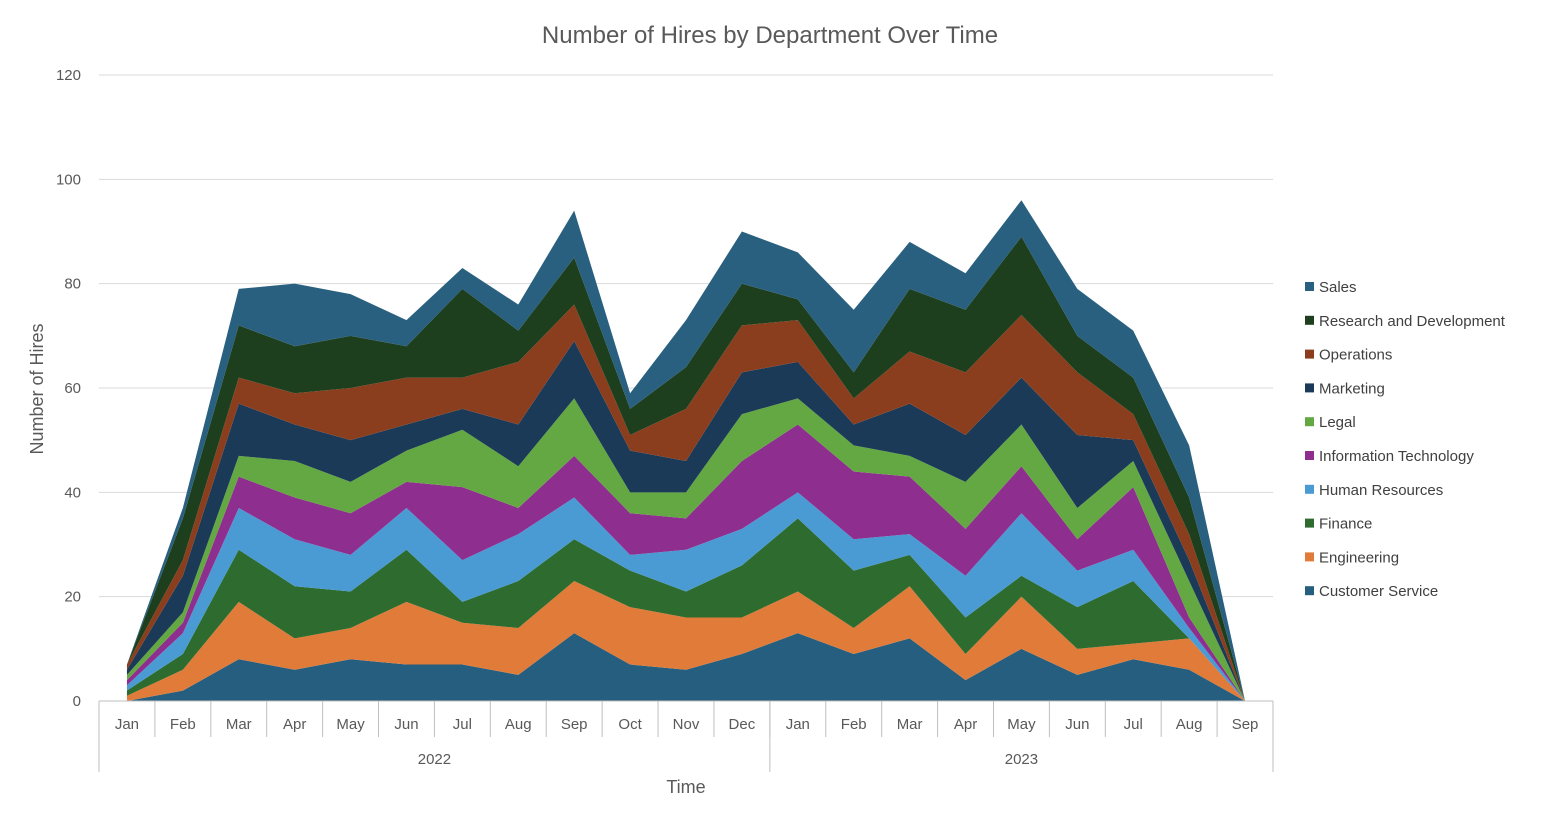 This screenshot has width=1544, height=825. What do you see at coordinates (1412, 321) in the screenshot?
I see `legend-entry: Research and Development` at bounding box center [1412, 321].